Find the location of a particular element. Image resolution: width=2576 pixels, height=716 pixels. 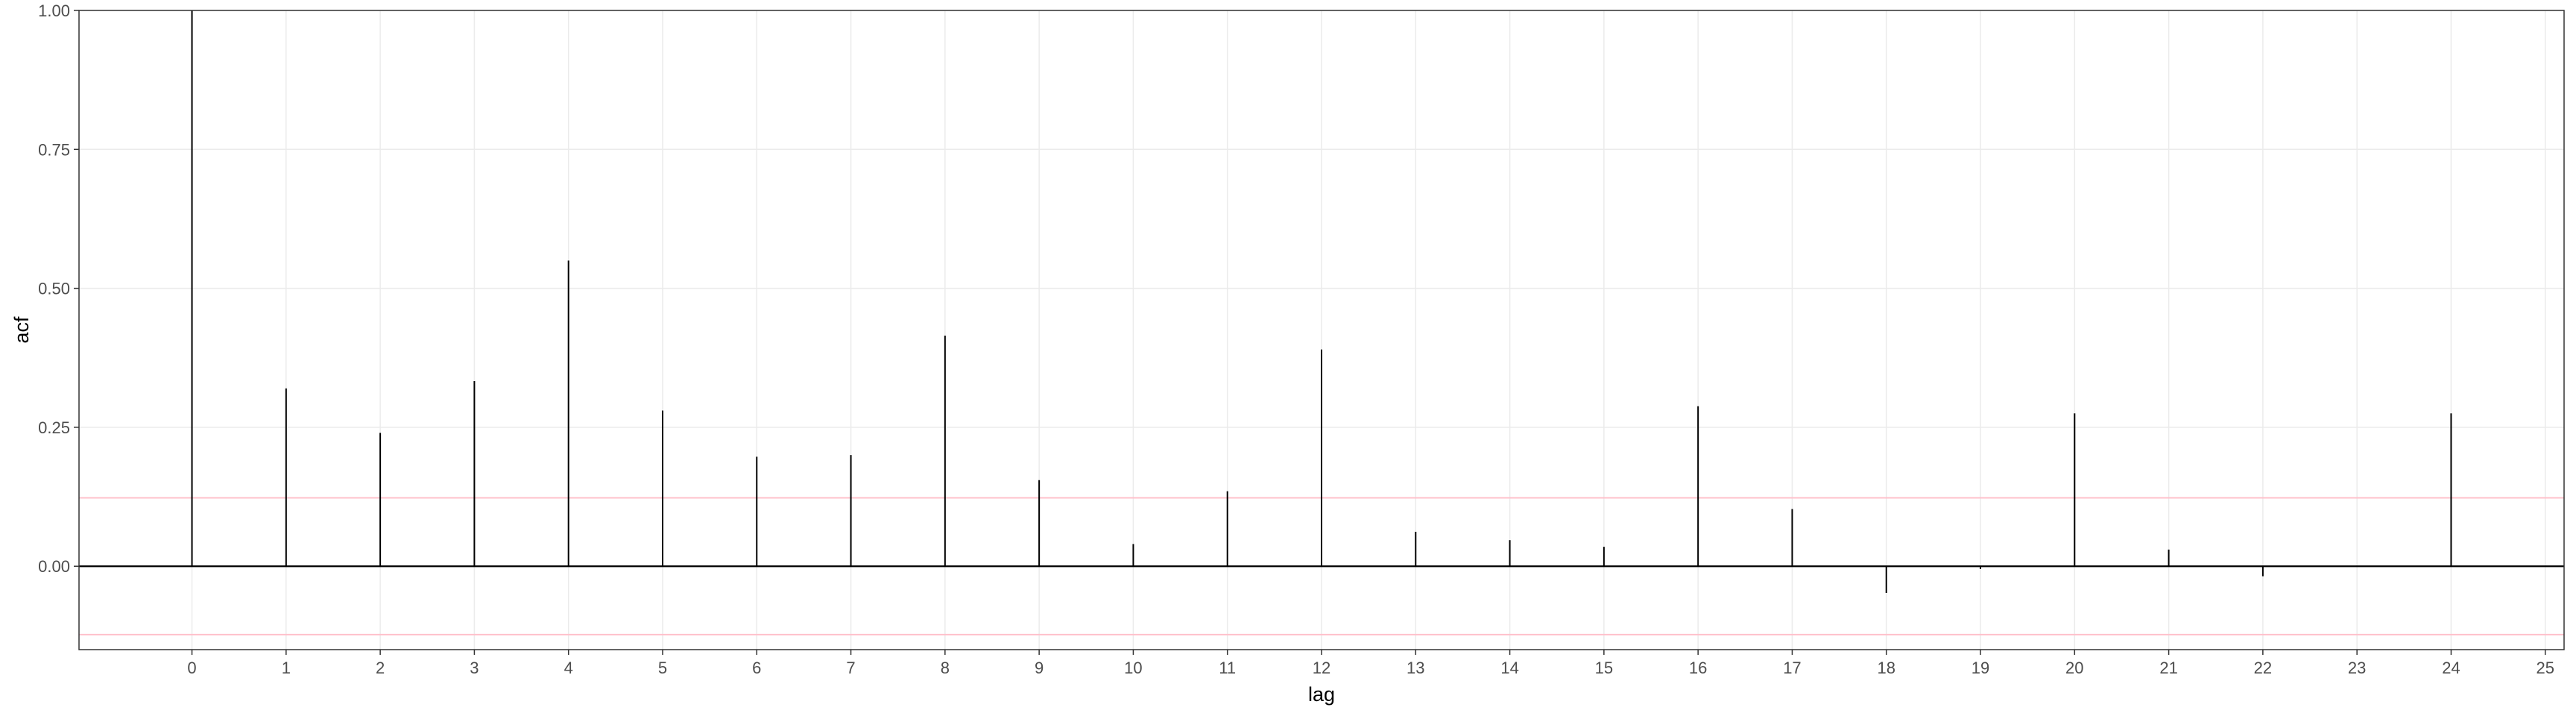

x-tick-label: 19 is located at coordinates (1981, 668).